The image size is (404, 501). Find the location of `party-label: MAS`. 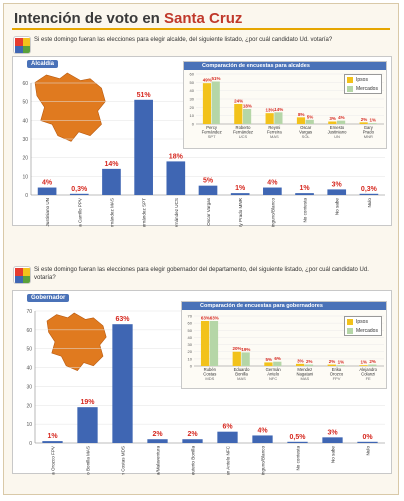

party-label: MAS is located at coordinates (304, 378).